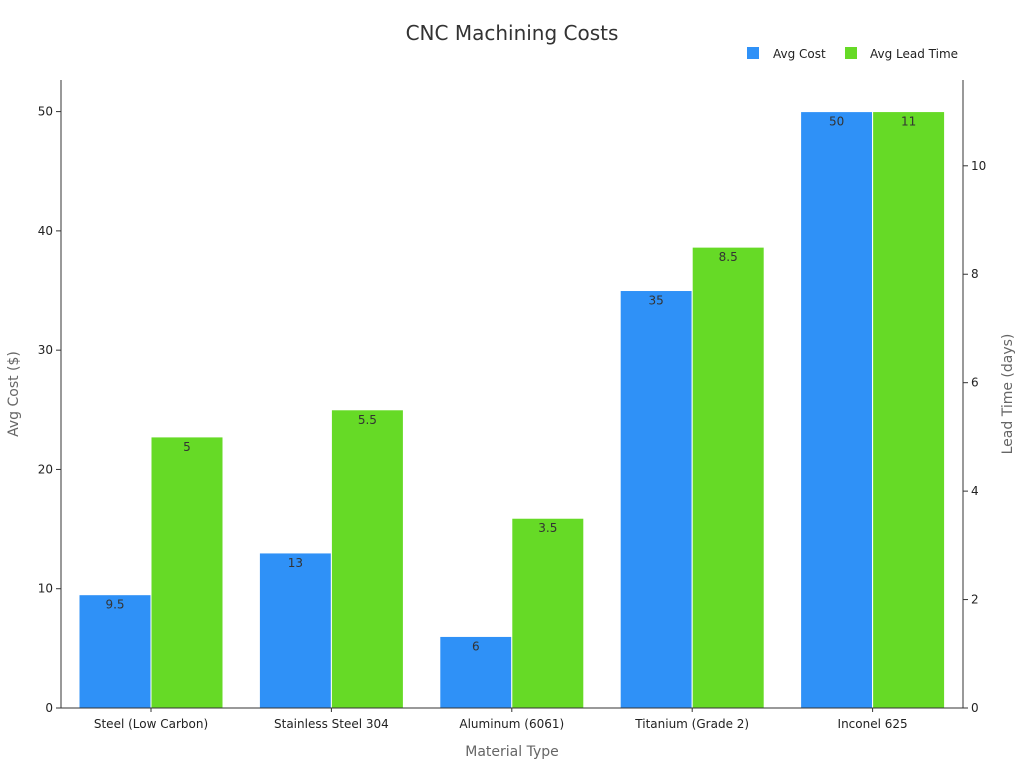 This screenshot has height=768, width=1024. What do you see at coordinates (974, 437) in the screenshot?
I see `right-y-ticks: 0 2 4 6 8 10` at bounding box center [974, 437].